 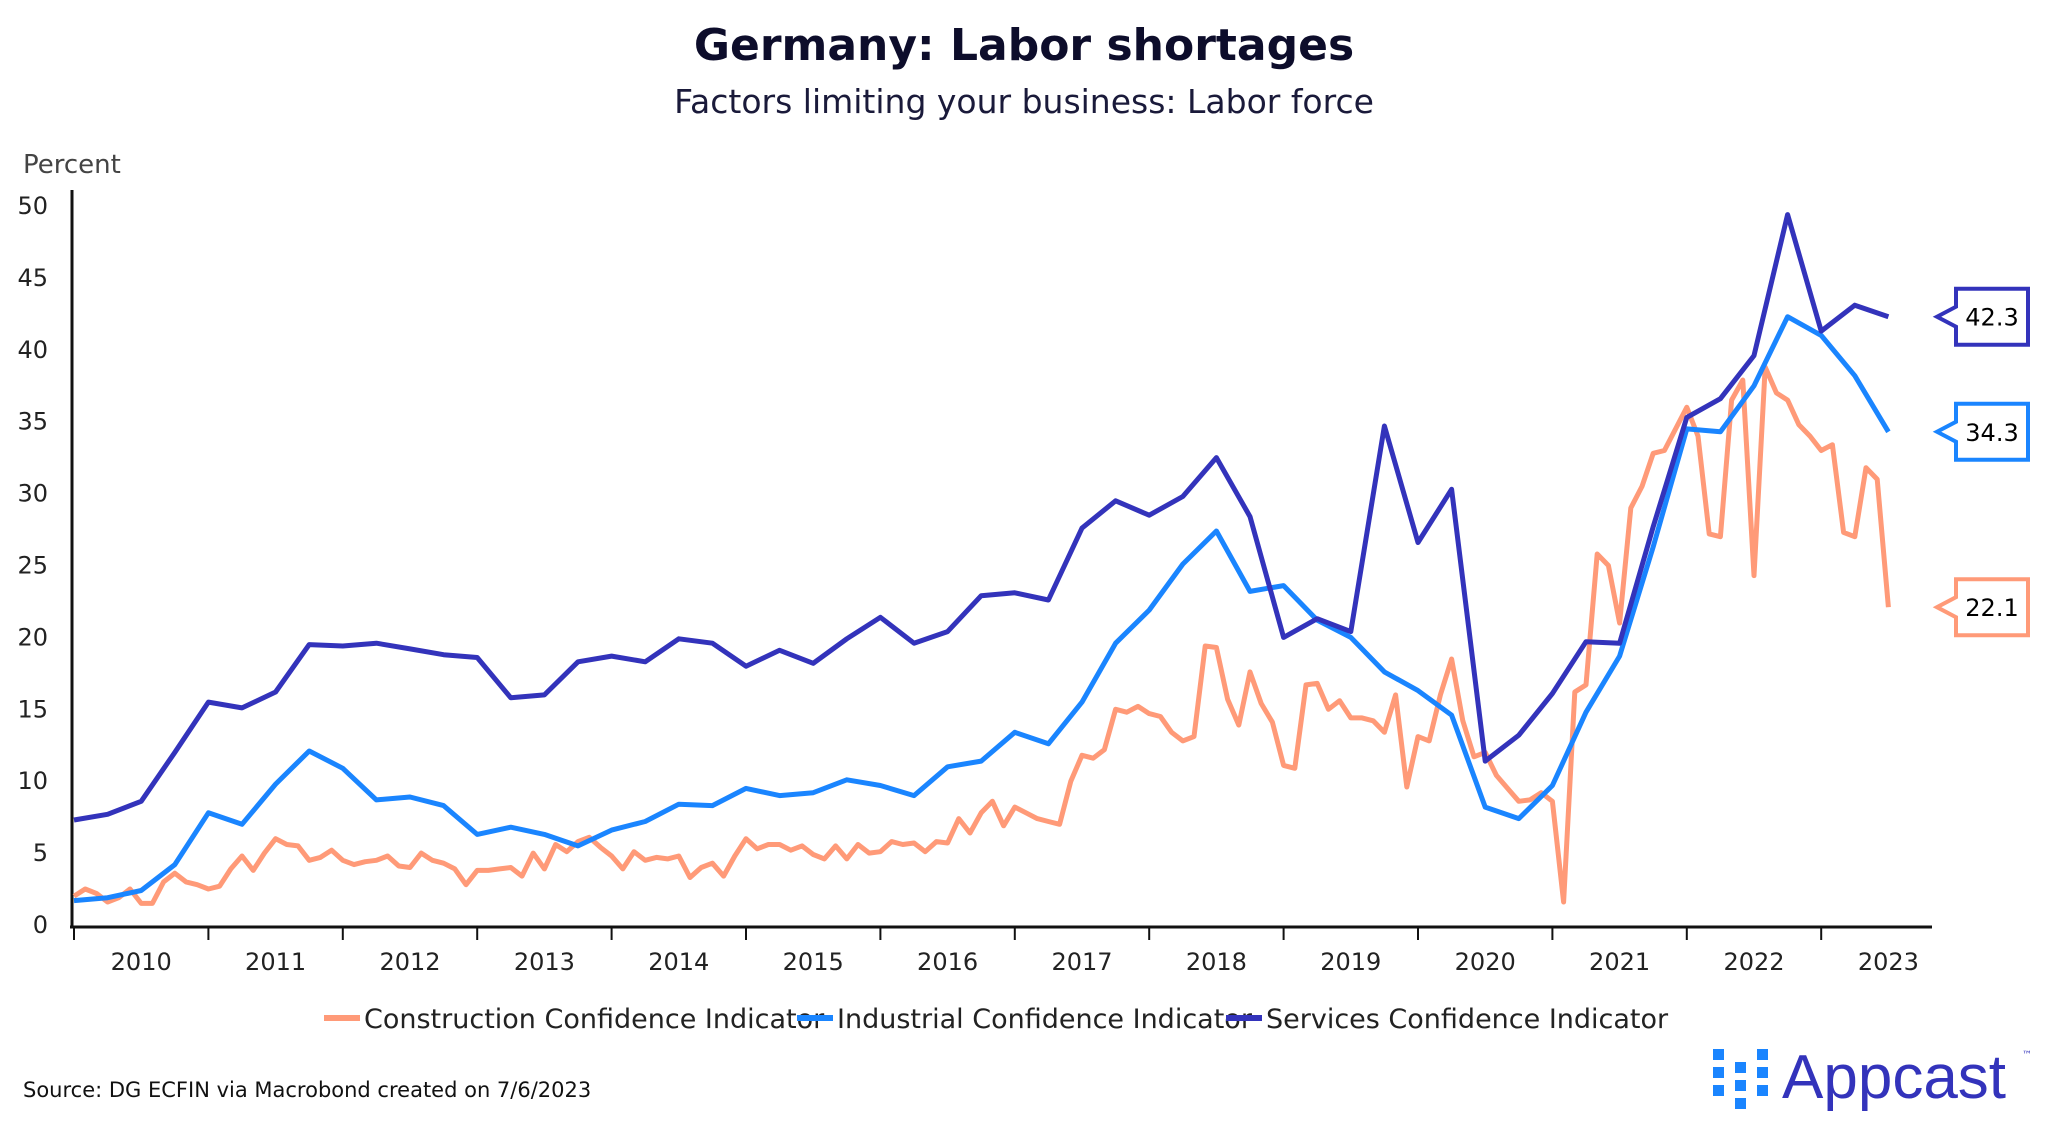 I want to click on last-value-tag: 42.3, so click(x=1981, y=316).